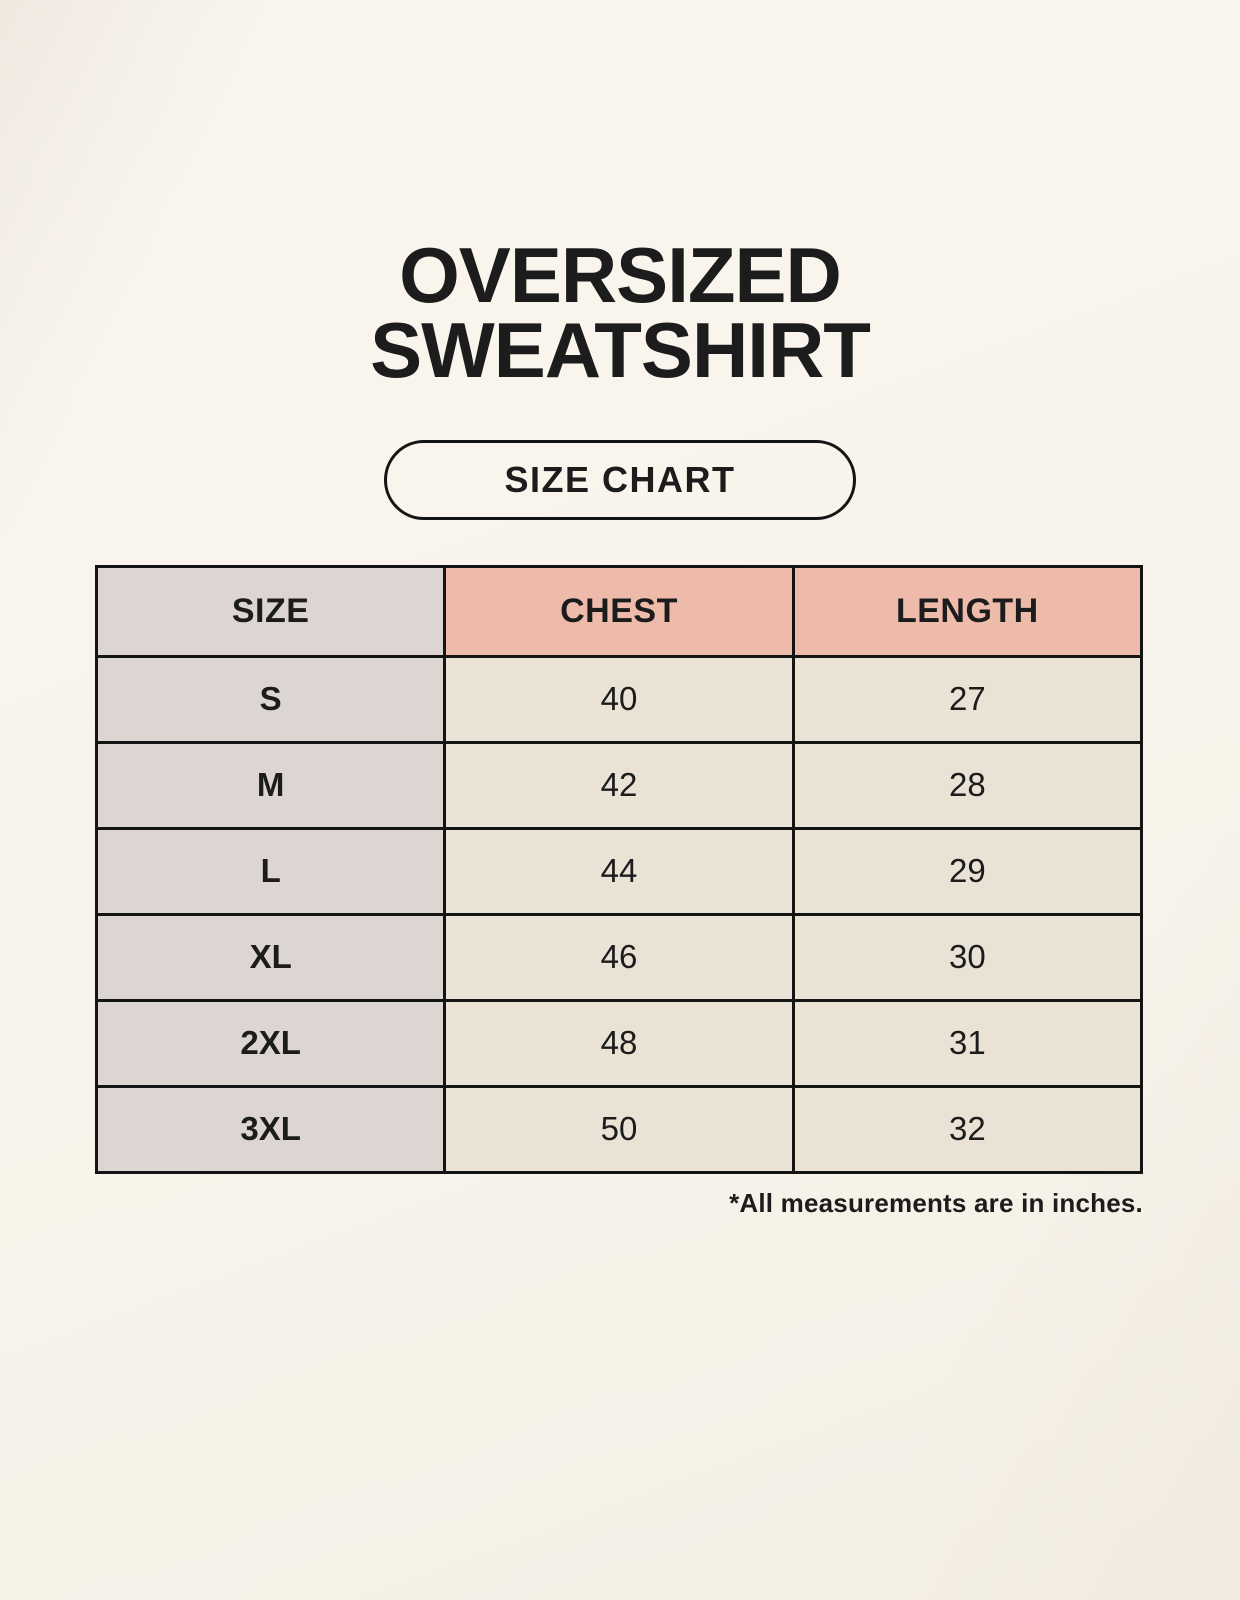  I want to click on table-row: M 42 28, so click(619, 785).